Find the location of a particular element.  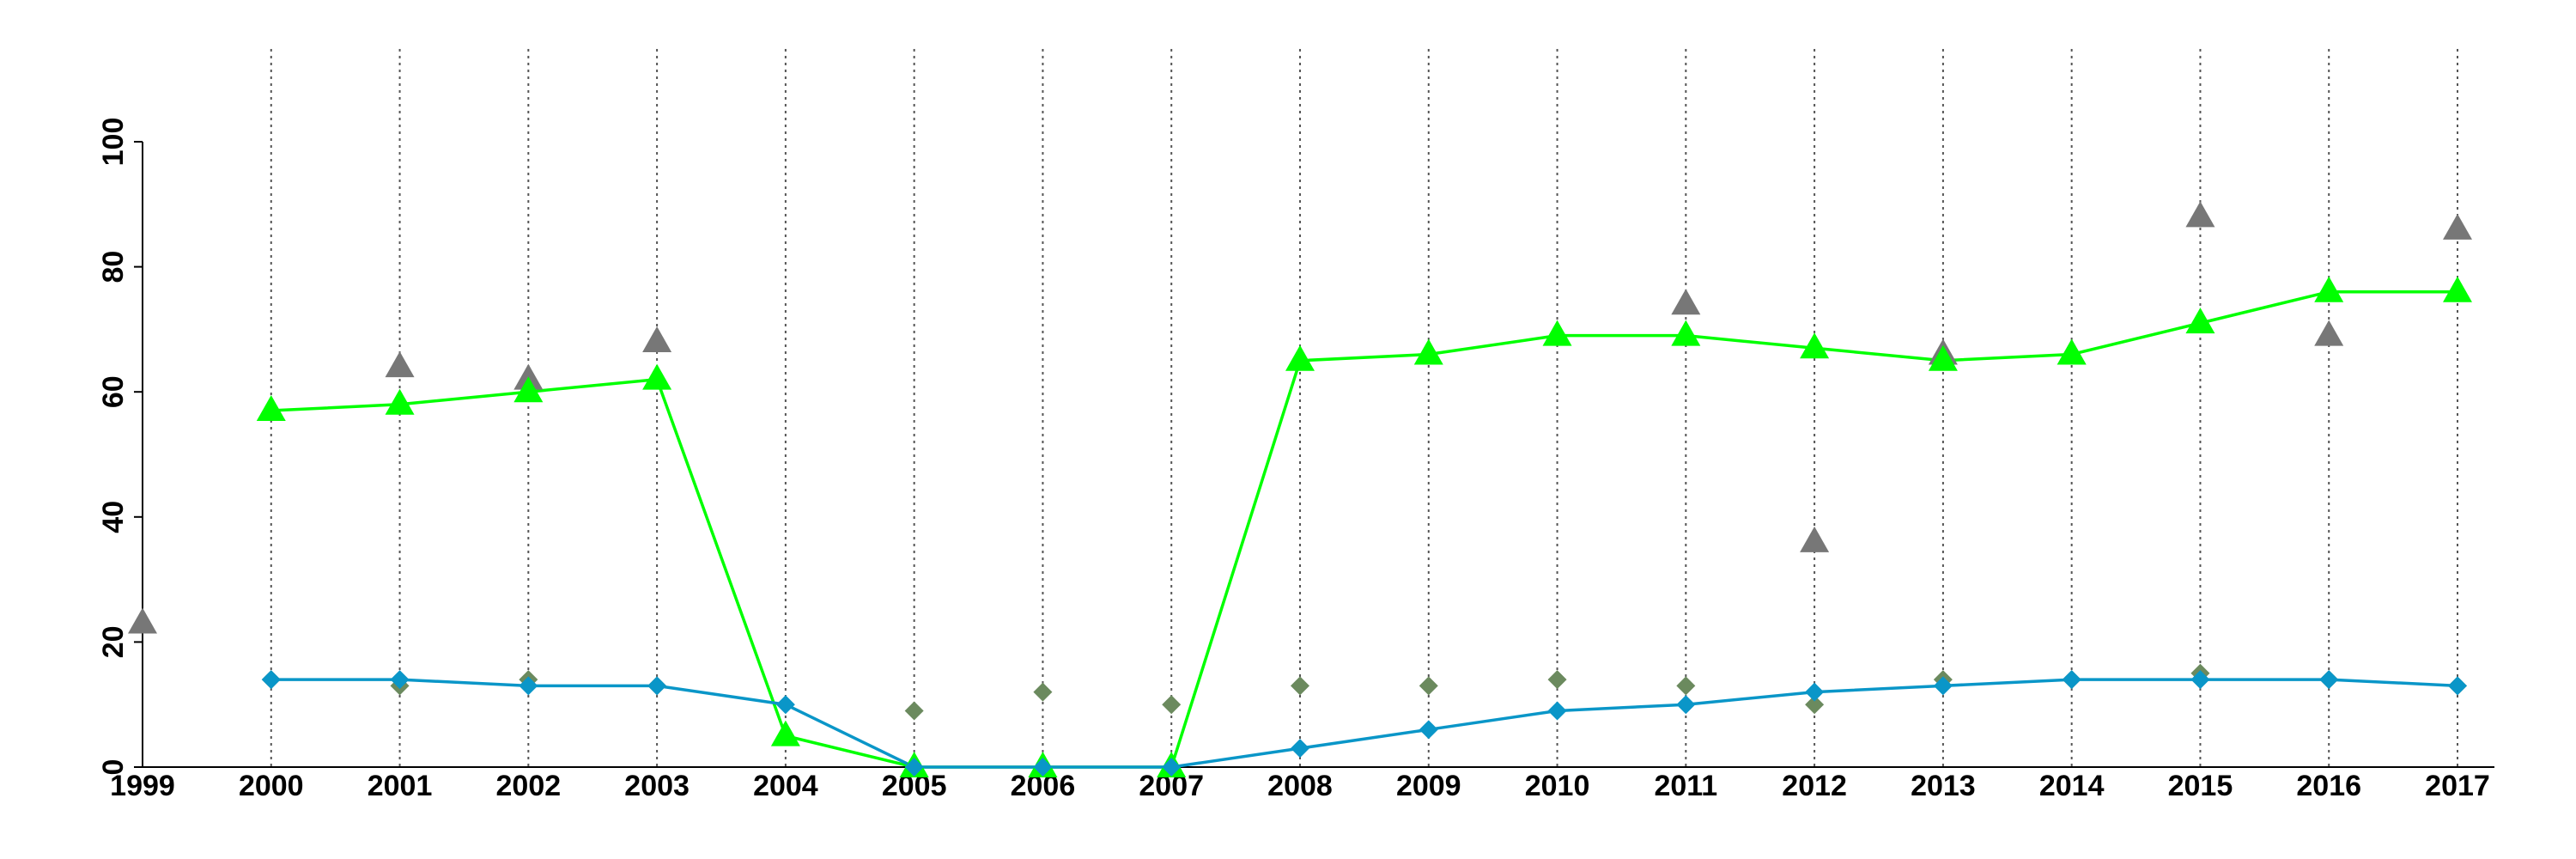

y-tick-label: 40 is located at coordinates (113, 517).